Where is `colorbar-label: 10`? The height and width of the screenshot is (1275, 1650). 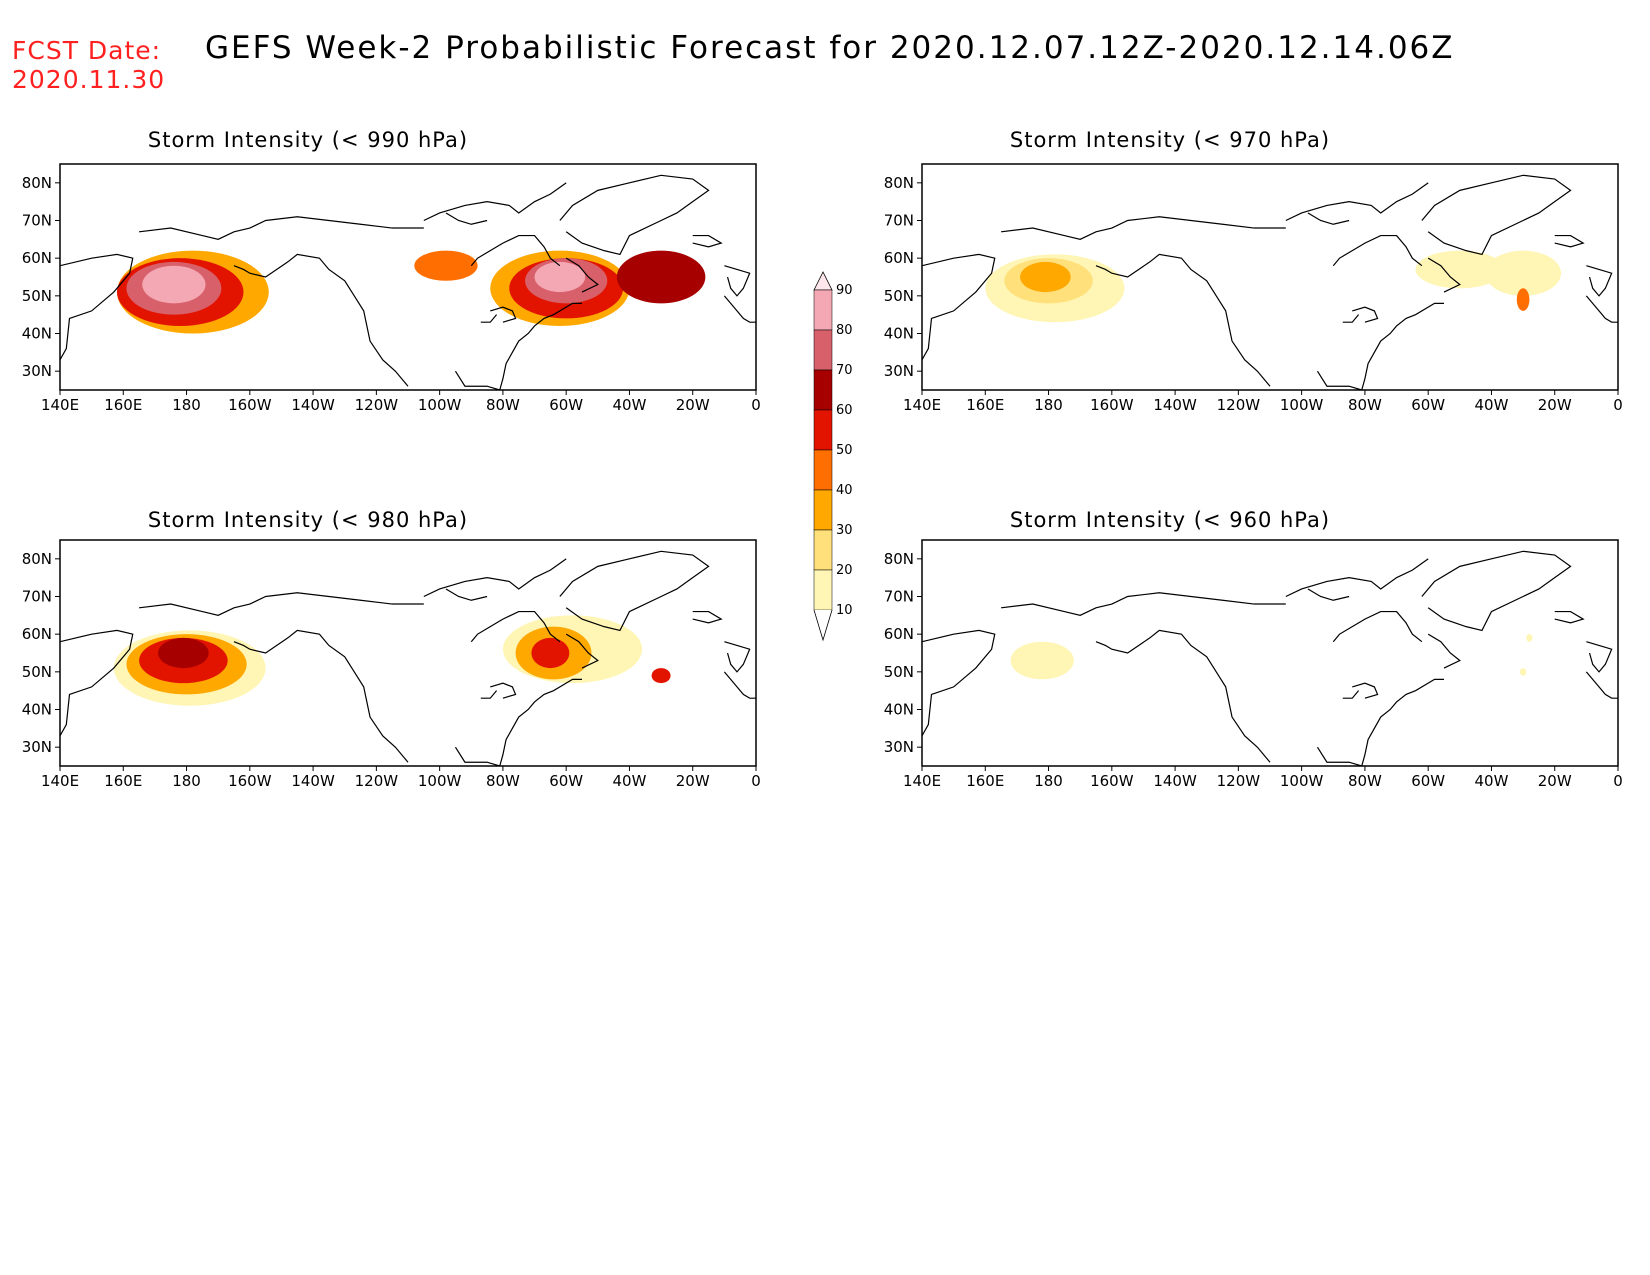
colorbar-label: 10 is located at coordinates (844, 610).